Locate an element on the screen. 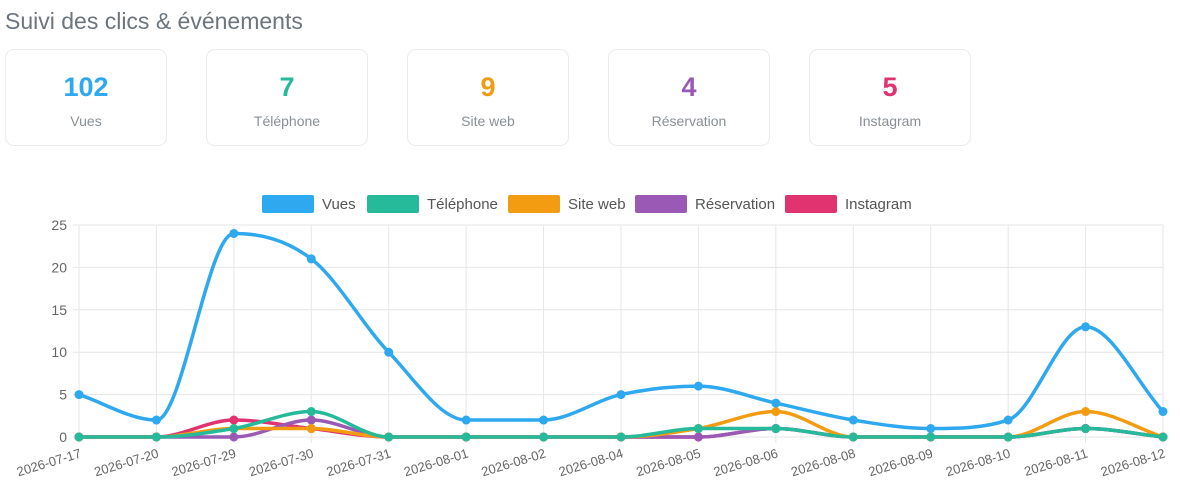 This screenshot has width=1180, height=500. stat-card-instagram: 5 Instagram is located at coordinates (890, 97).